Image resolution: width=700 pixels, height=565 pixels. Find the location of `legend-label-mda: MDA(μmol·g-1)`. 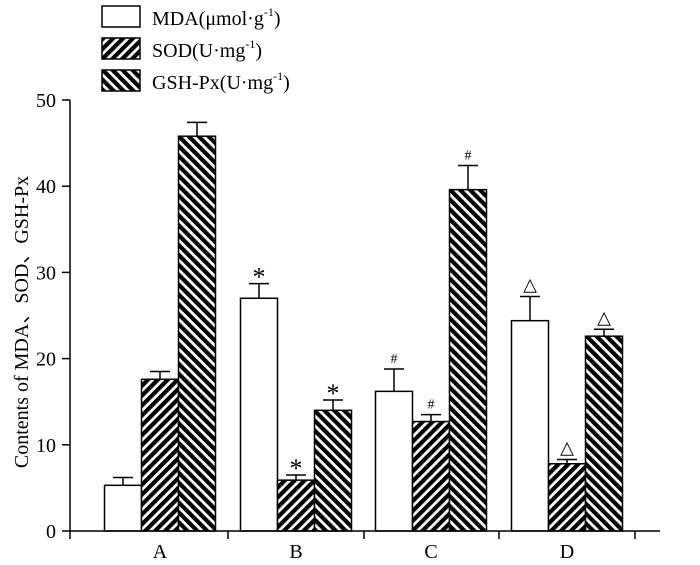

legend-label-mda: MDA(μmol·g-1) is located at coordinates (216, 17).